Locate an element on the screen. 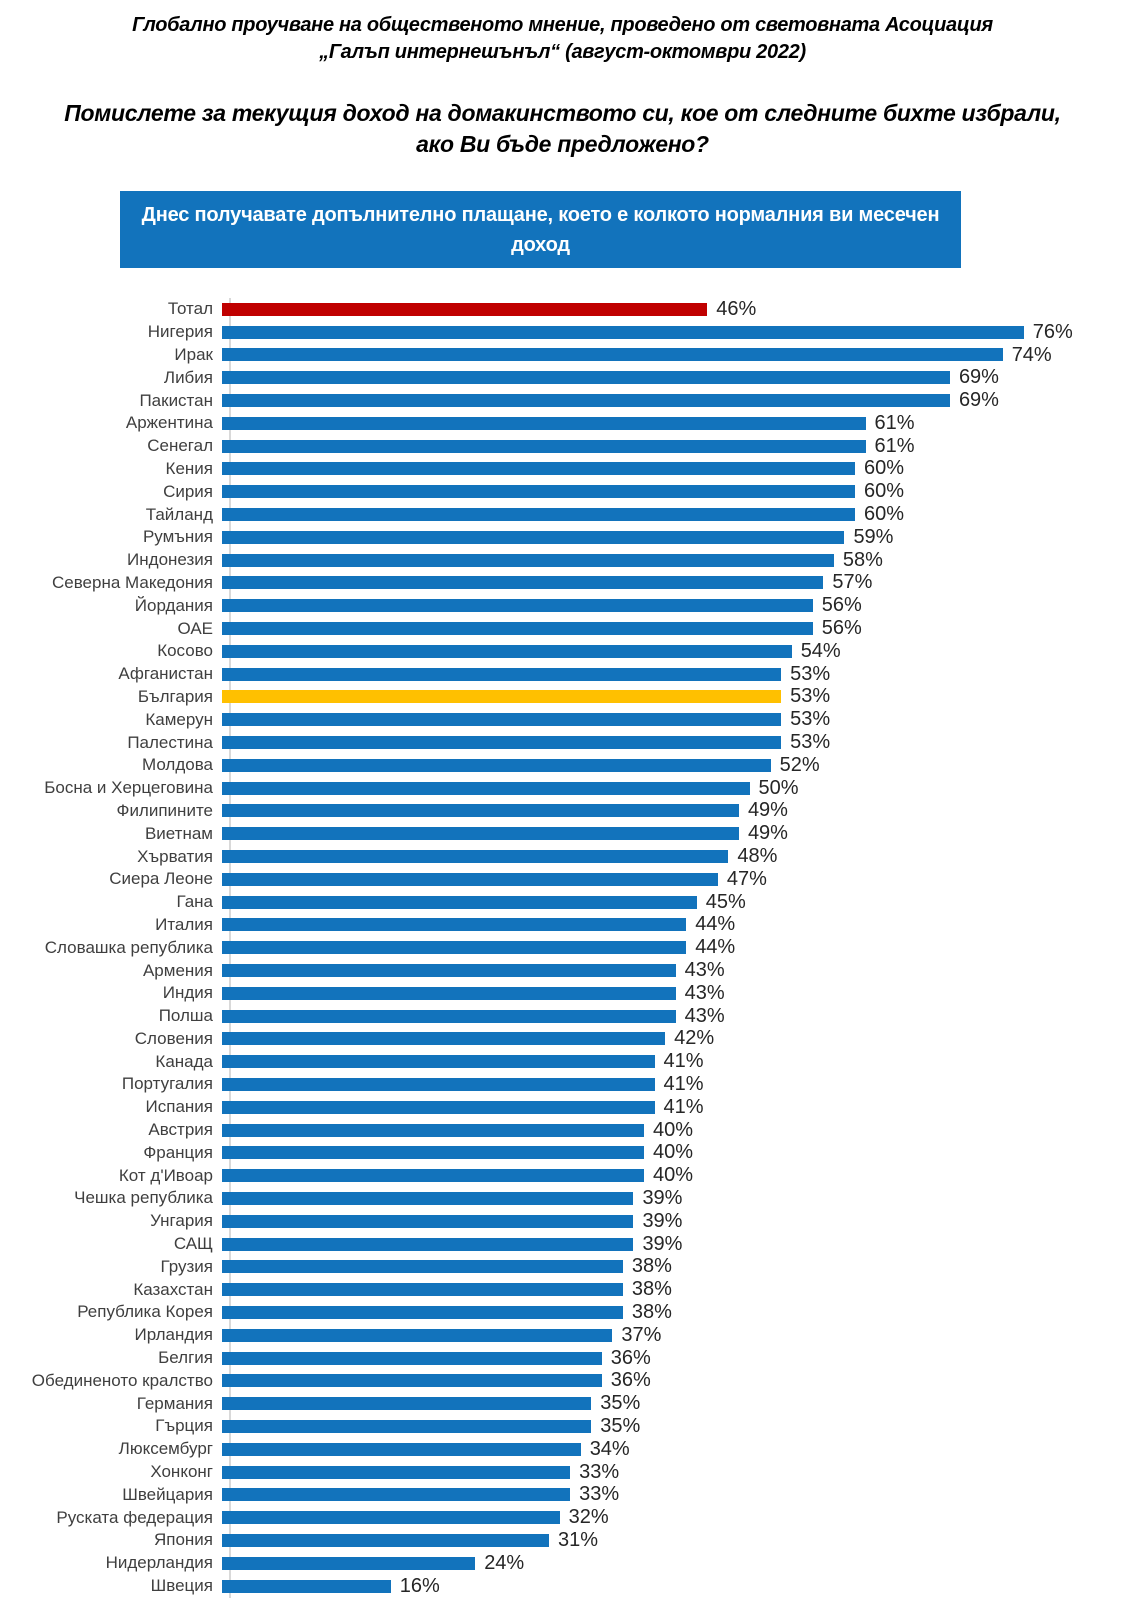 The image size is (1125, 1616). chart-row: ОАЕ 56% is located at coordinates (562, 628).